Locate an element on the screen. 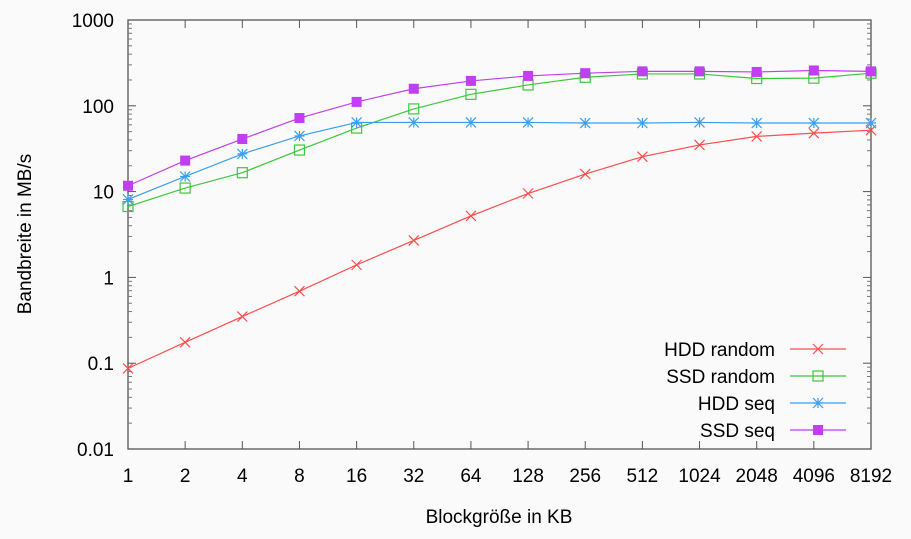  y-axis-label: Bandbreite in MB/s is located at coordinates (25, 234).